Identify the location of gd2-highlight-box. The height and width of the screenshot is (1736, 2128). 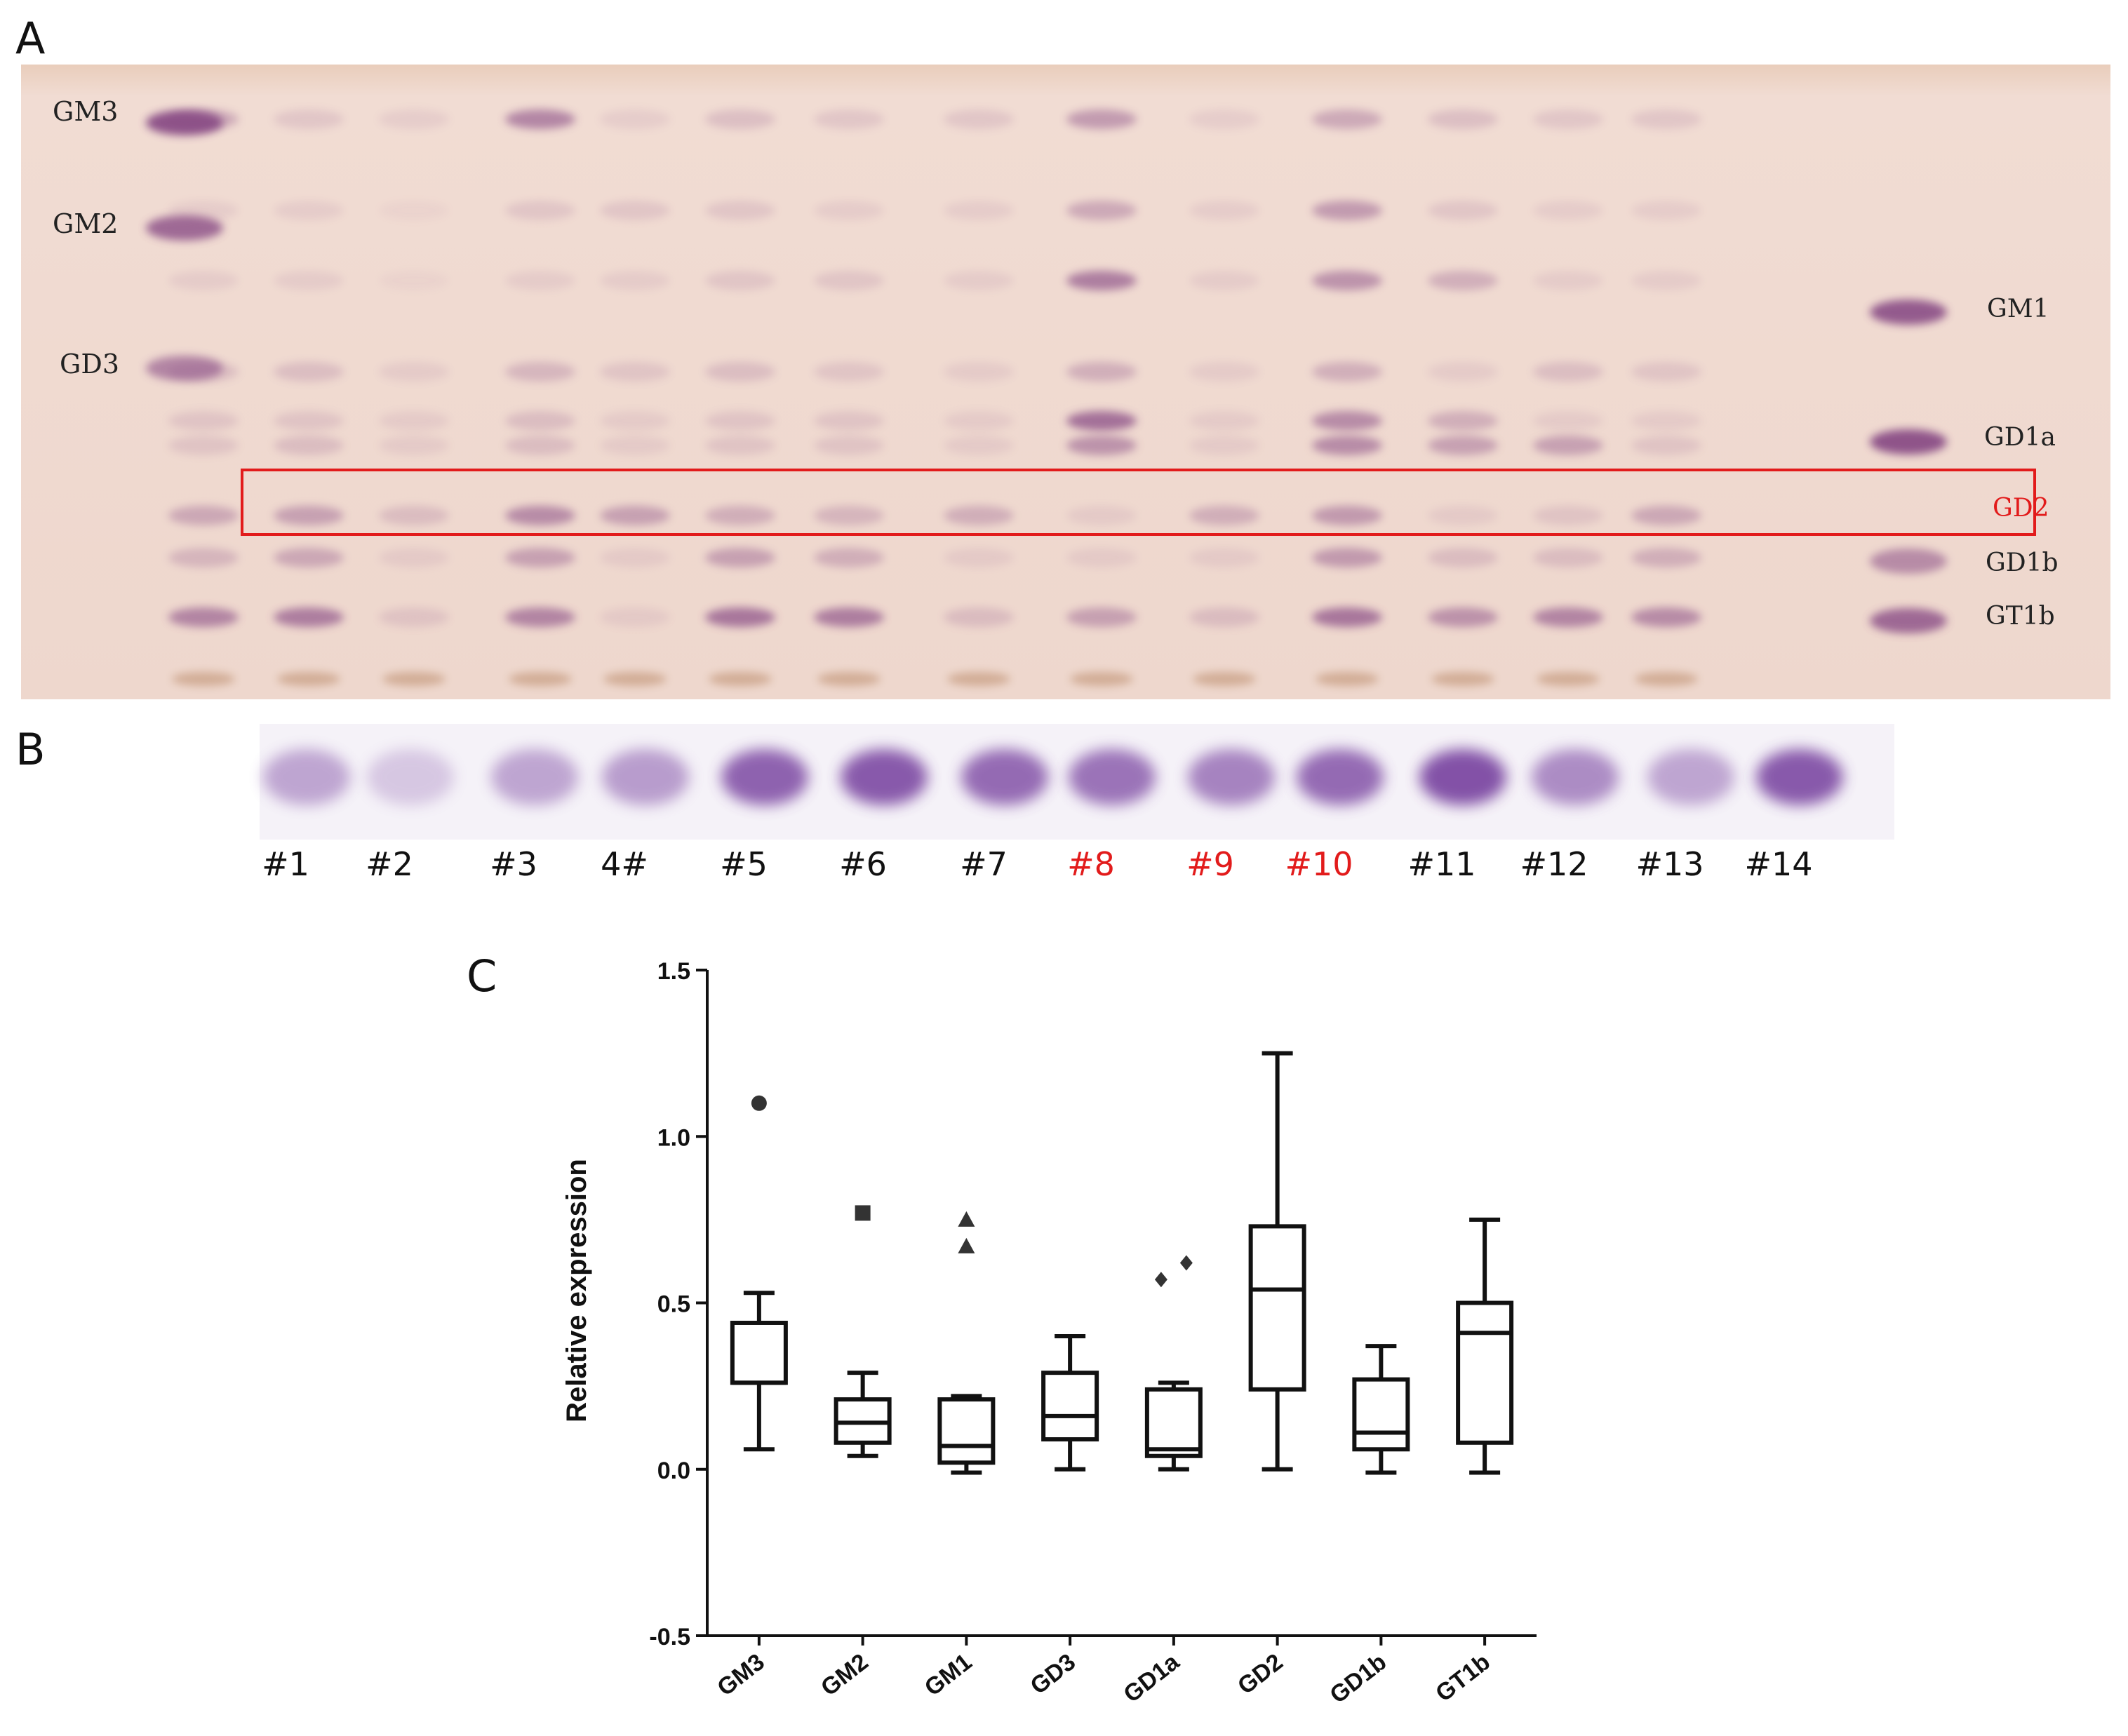
(1138, 502).